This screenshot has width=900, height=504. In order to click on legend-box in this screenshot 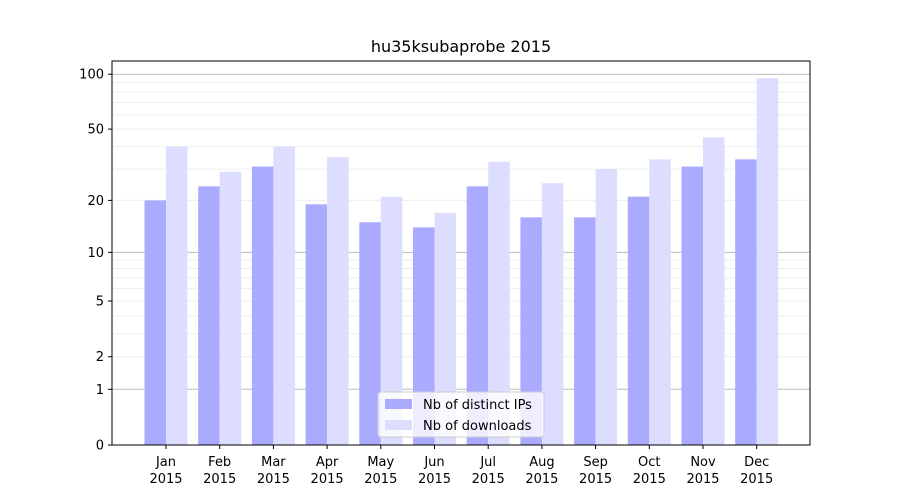, I will do `click(461, 414)`.